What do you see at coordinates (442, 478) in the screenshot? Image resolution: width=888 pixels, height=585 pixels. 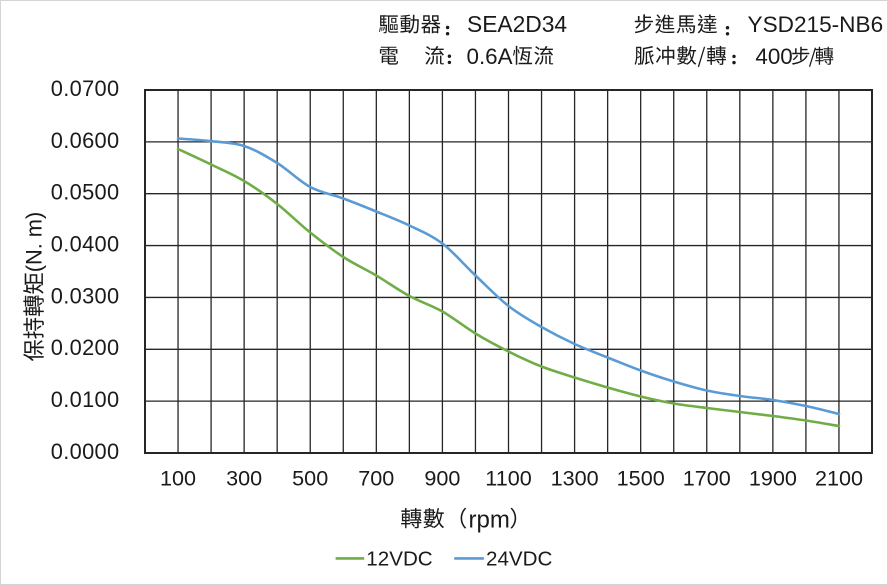 I see `svg-text: 900` at bounding box center [442, 478].